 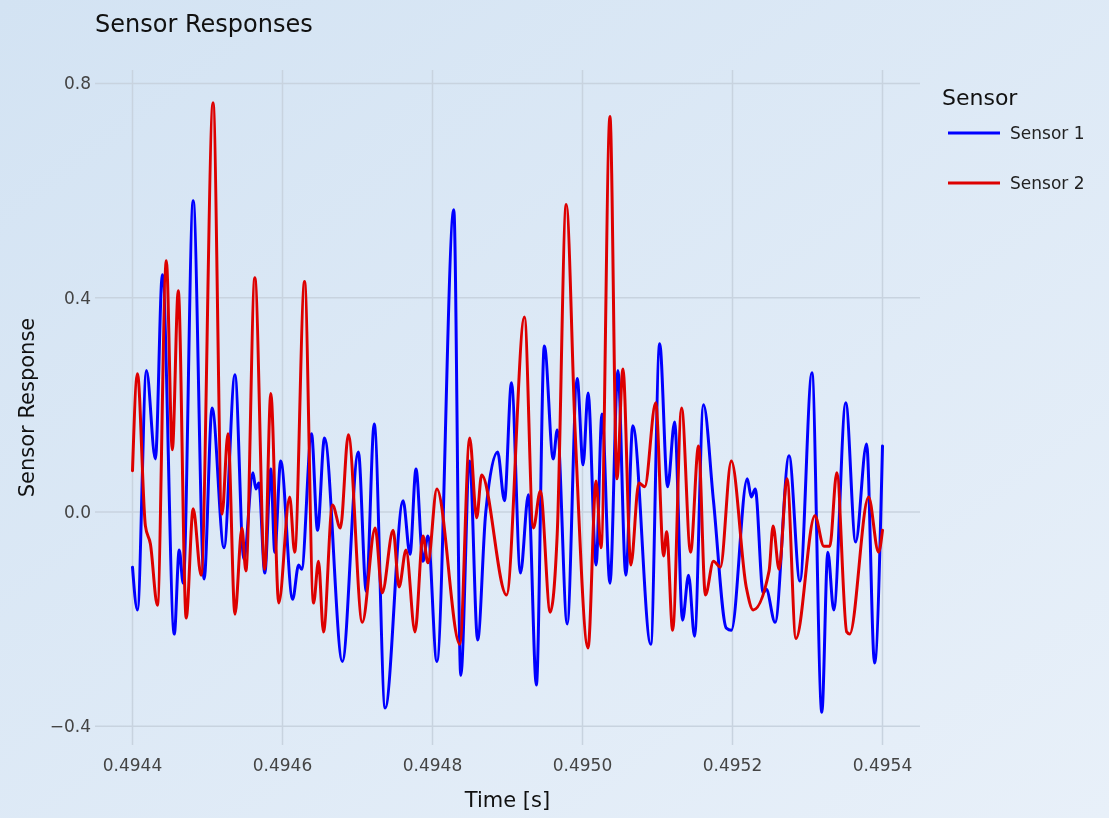 I want to click on x-tick-label: 0.4946, so click(x=282, y=765).